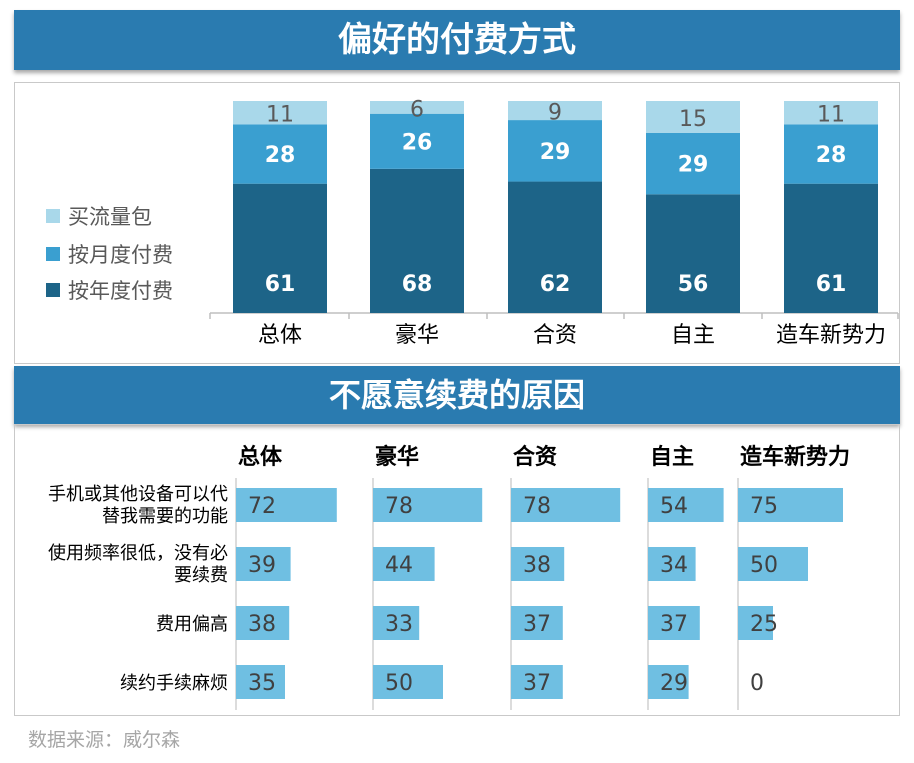 This screenshot has height=763, width=914. What do you see at coordinates (535, 457) in the screenshot?
I see `chart2-column-header: 合资` at bounding box center [535, 457].